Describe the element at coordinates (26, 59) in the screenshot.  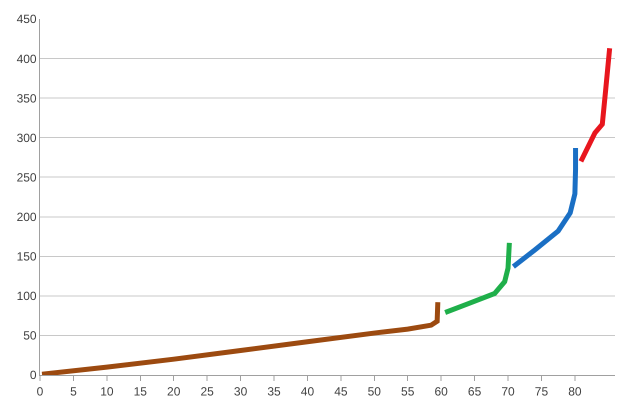
I see `y-tick-label: 400` at that location.